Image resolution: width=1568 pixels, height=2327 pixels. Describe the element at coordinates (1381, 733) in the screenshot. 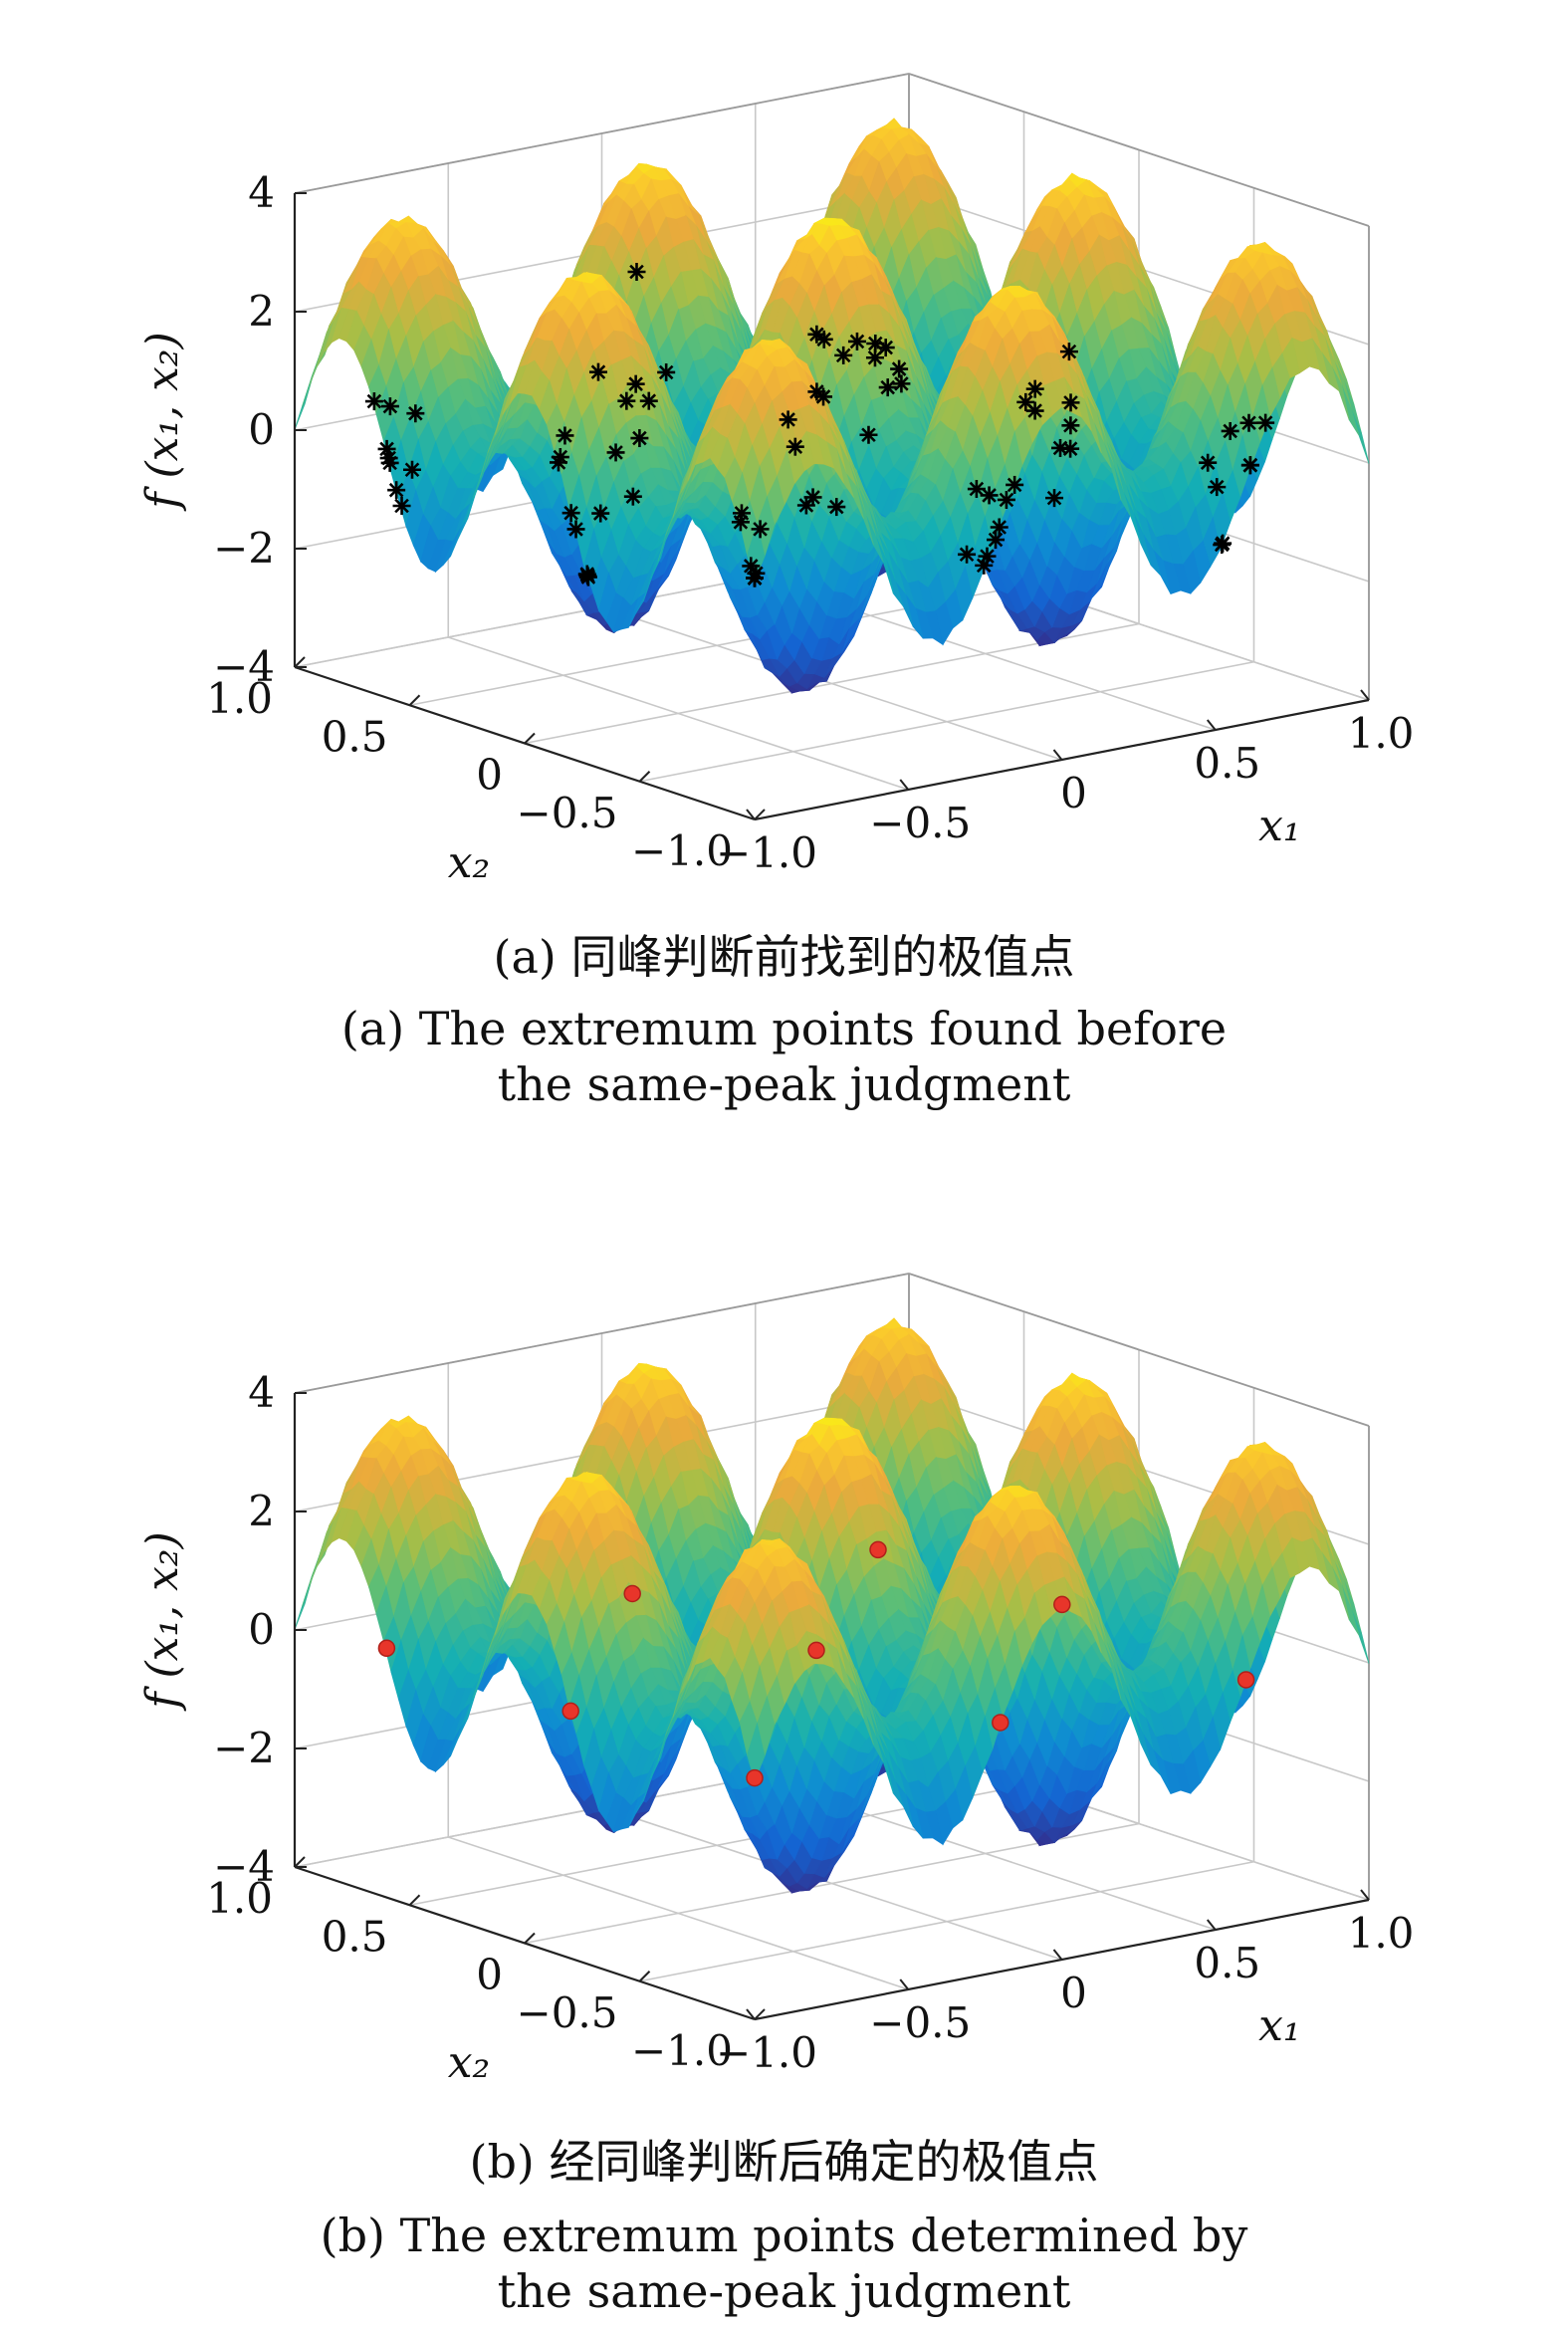

I see `x1-tick-label: 1.0` at that location.